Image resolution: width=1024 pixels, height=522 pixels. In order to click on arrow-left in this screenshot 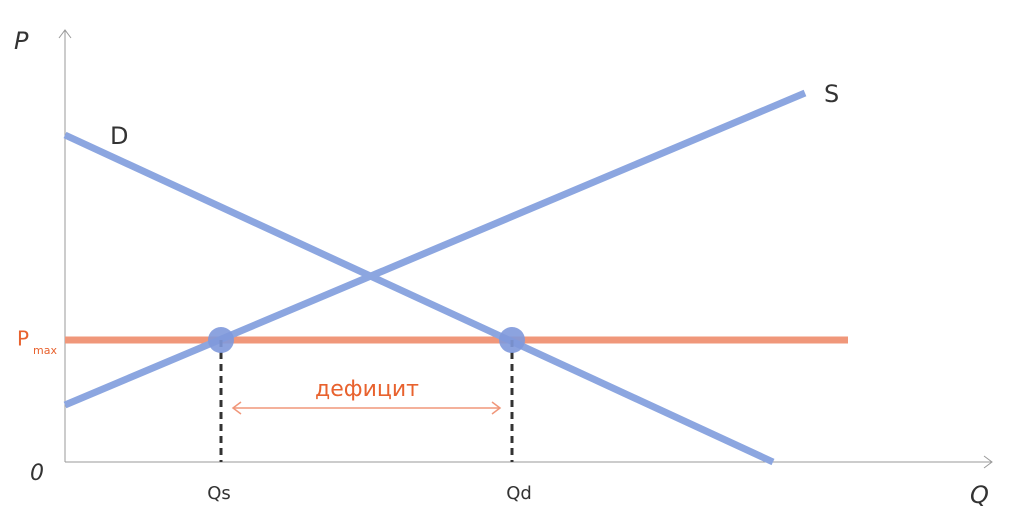, I will do `click(236, 408)`.